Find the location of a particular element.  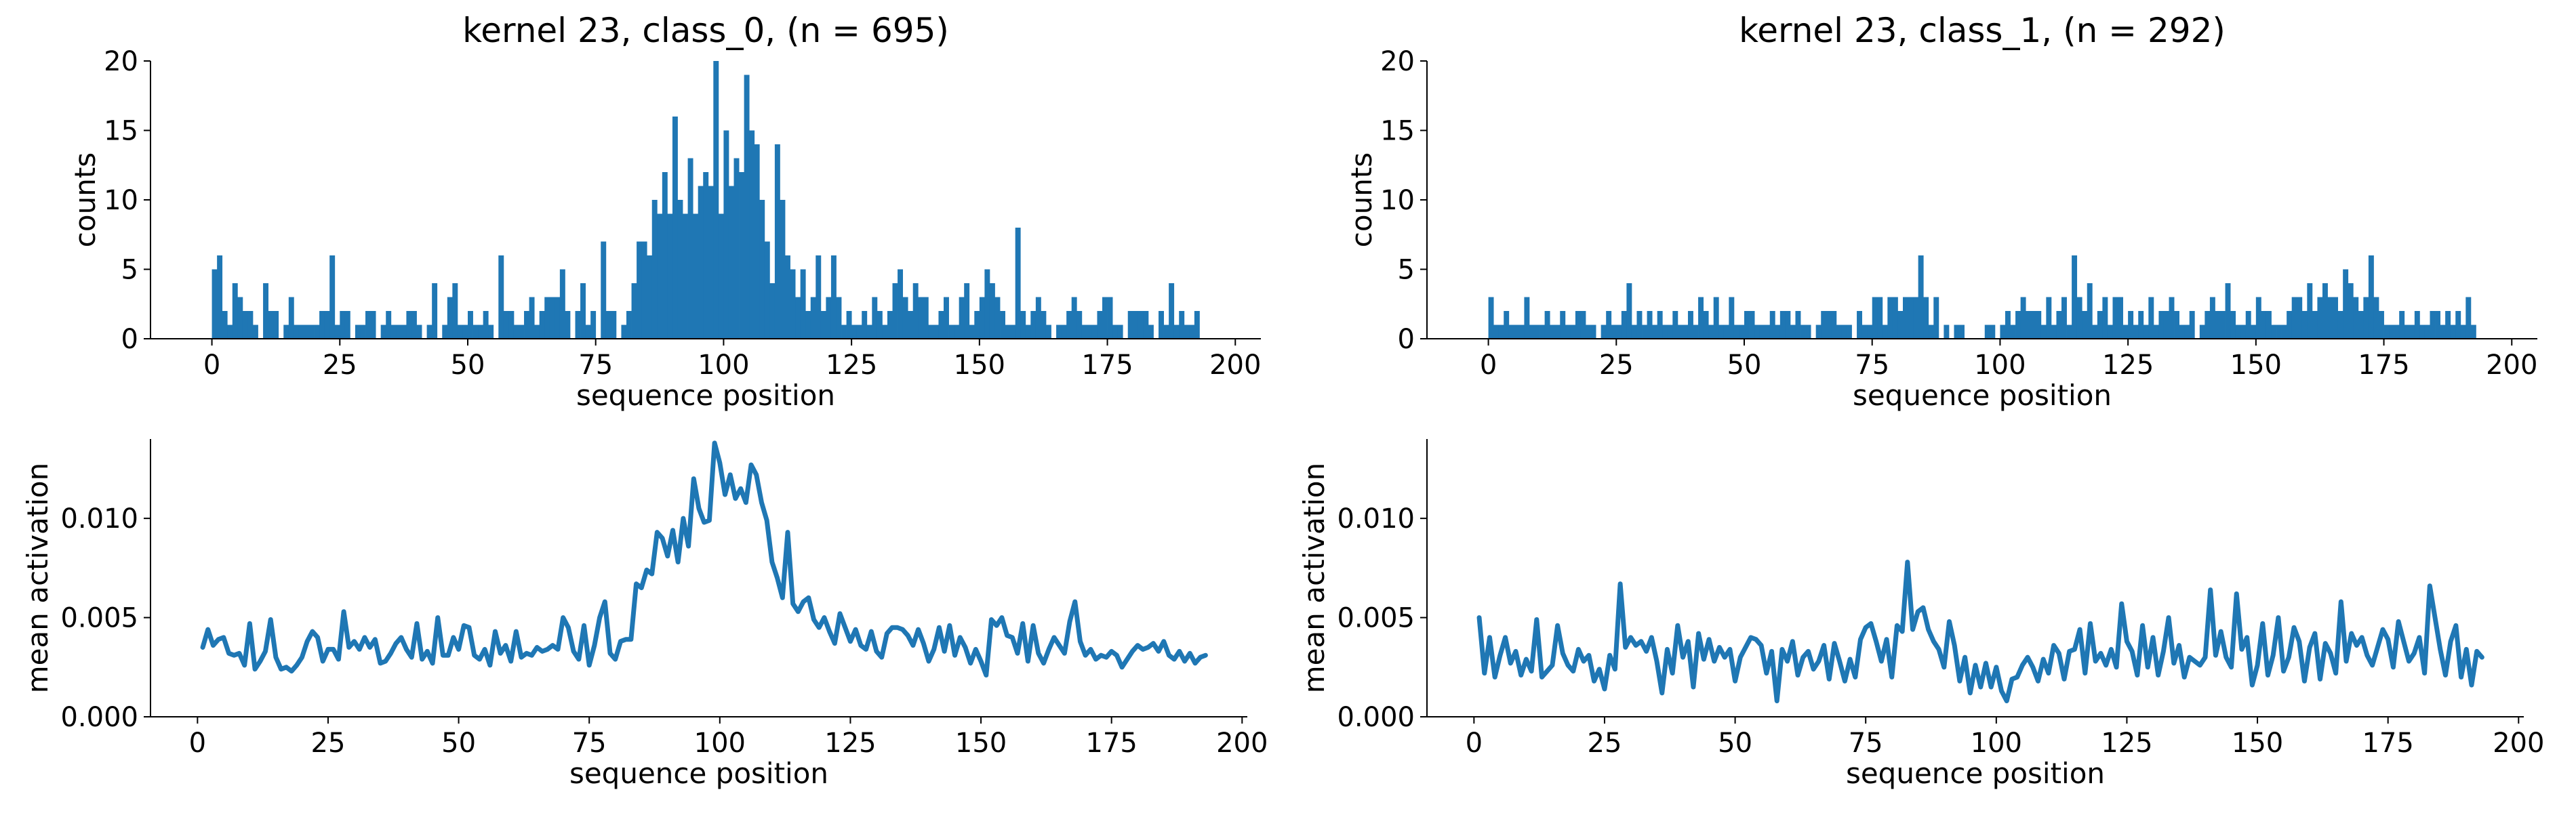

x-tick-label: 0 is located at coordinates (211, 365).